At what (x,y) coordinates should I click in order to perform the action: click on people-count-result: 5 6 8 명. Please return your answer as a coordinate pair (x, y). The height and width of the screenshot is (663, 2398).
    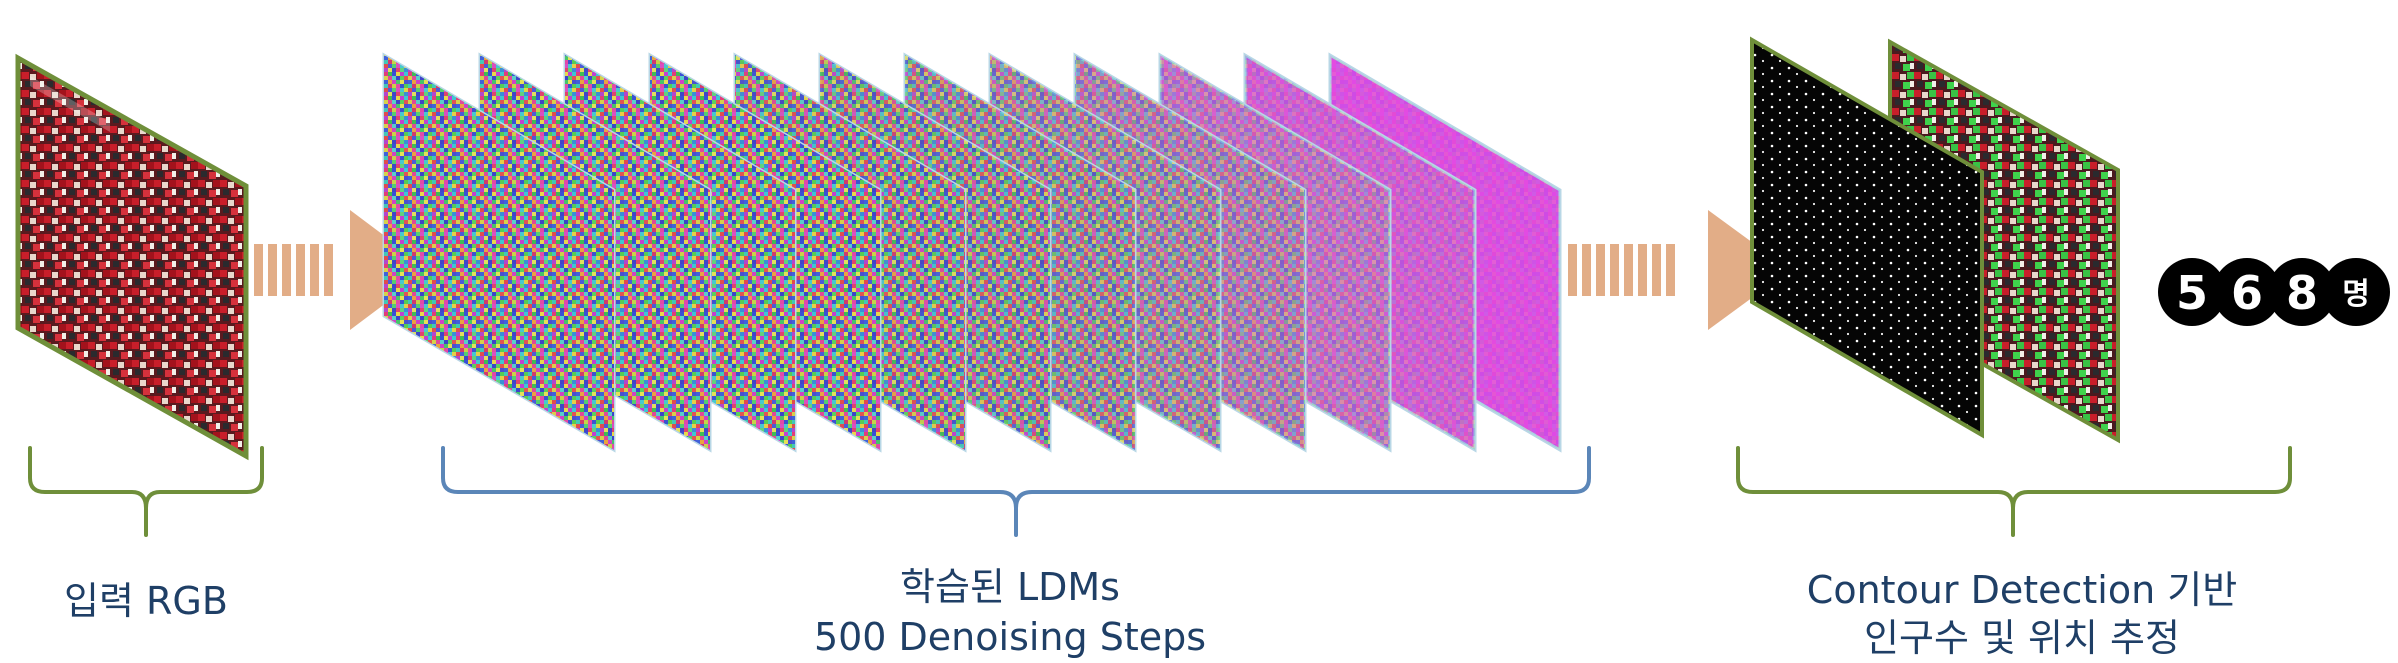
    Looking at the image, I should click on (2274, 292).